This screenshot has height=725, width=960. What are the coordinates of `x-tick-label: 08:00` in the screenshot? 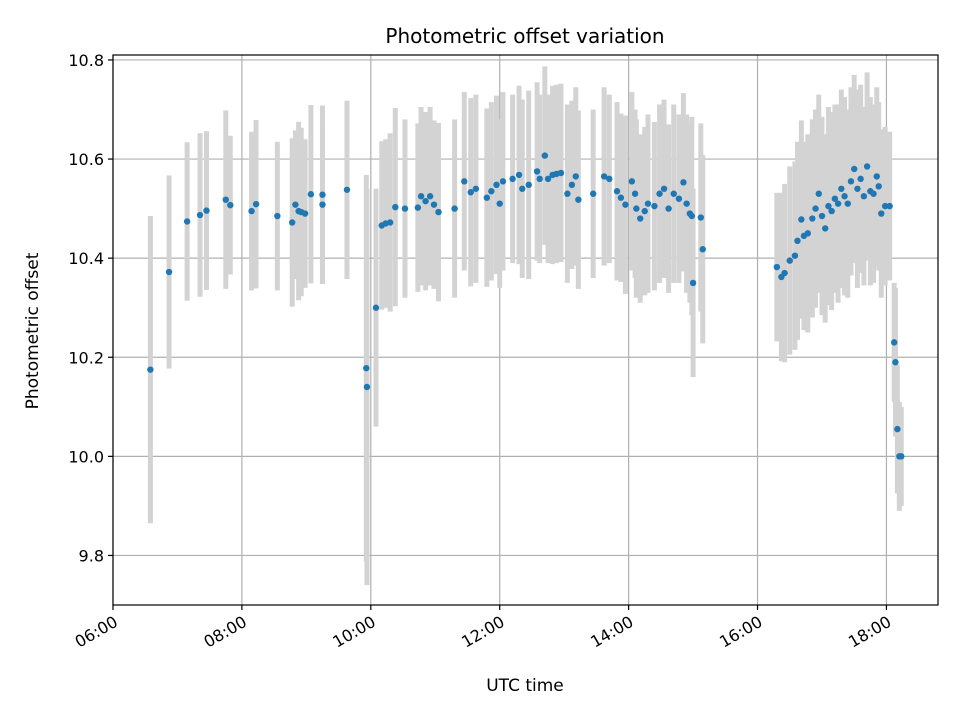 It's located at (224, 632).